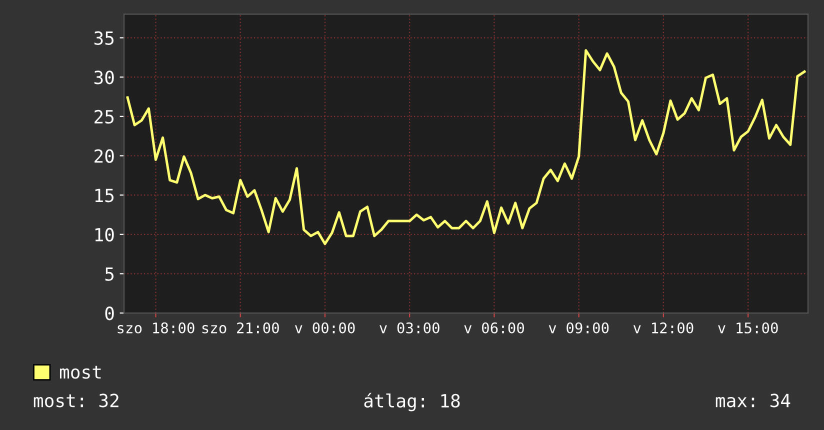 The height and width of the screenshot is (430, 824). Describe the element at coordinates (104, 77) in the screenshot. I see `y-tick-label: 30` at that location.